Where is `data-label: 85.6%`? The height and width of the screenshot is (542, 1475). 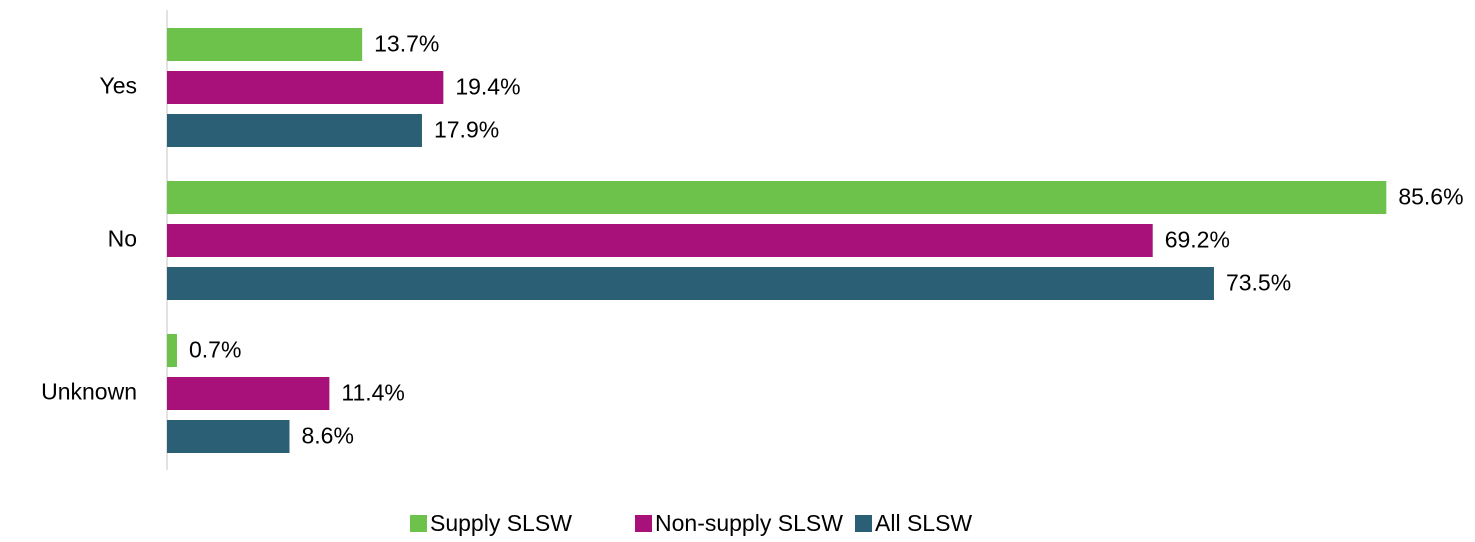 data-label: 85.6% is located at coordinates (1430, 197).